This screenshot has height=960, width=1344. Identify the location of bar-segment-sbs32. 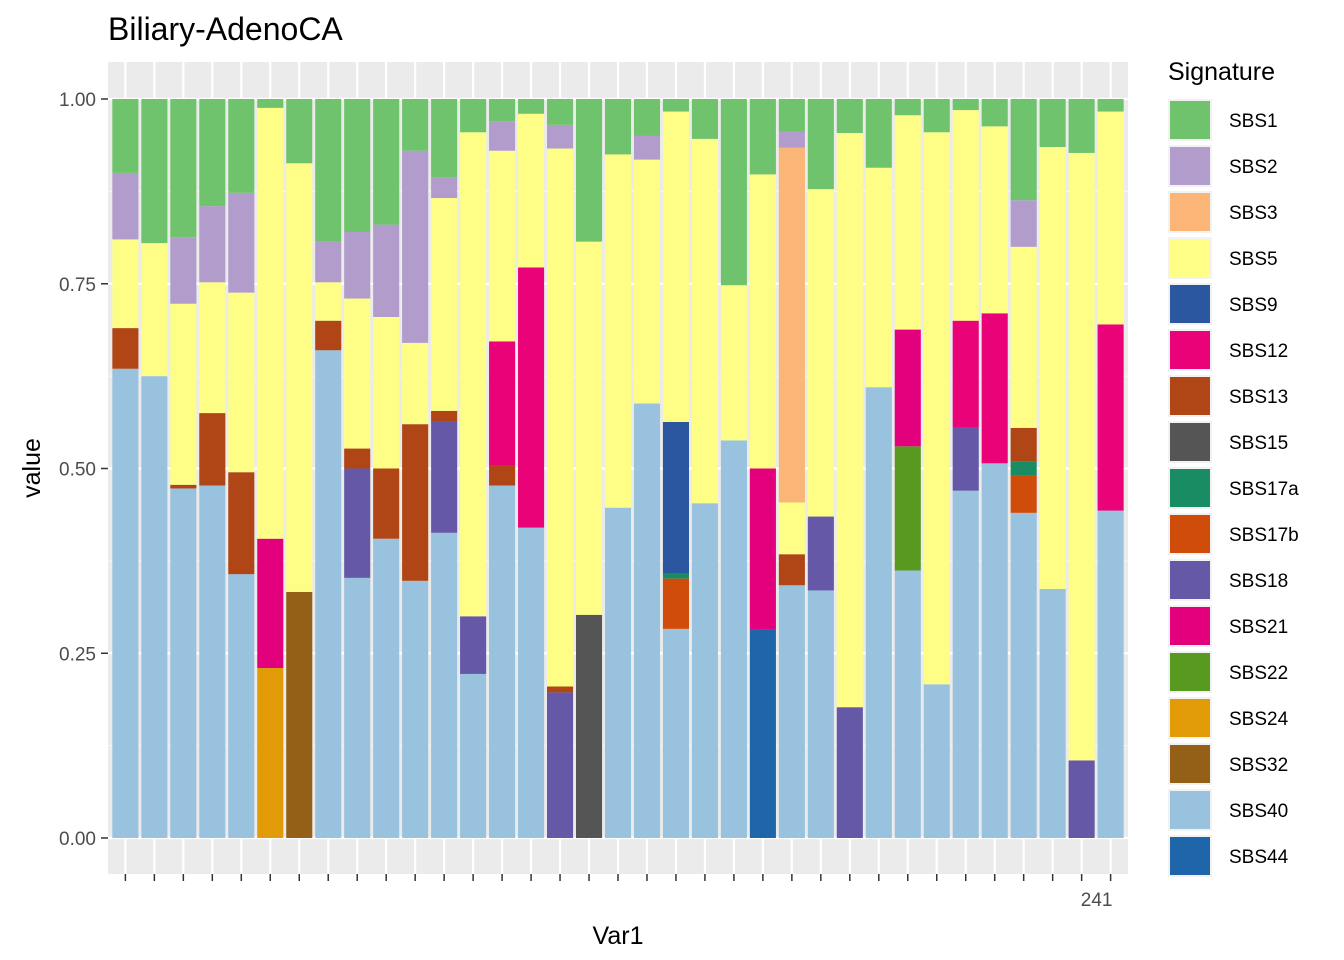
(299, 714).